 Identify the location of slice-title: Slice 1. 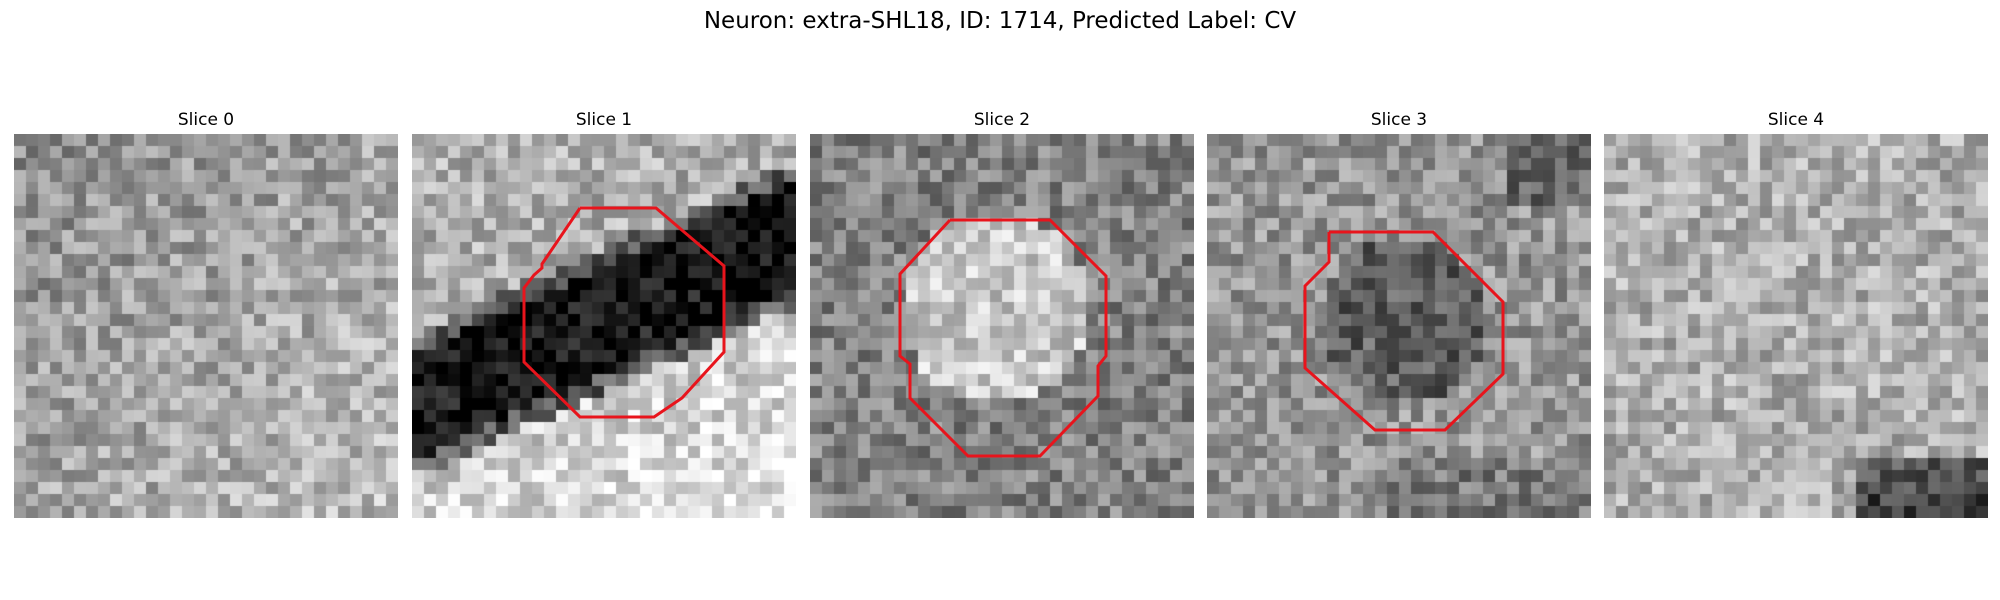
(604, 120).